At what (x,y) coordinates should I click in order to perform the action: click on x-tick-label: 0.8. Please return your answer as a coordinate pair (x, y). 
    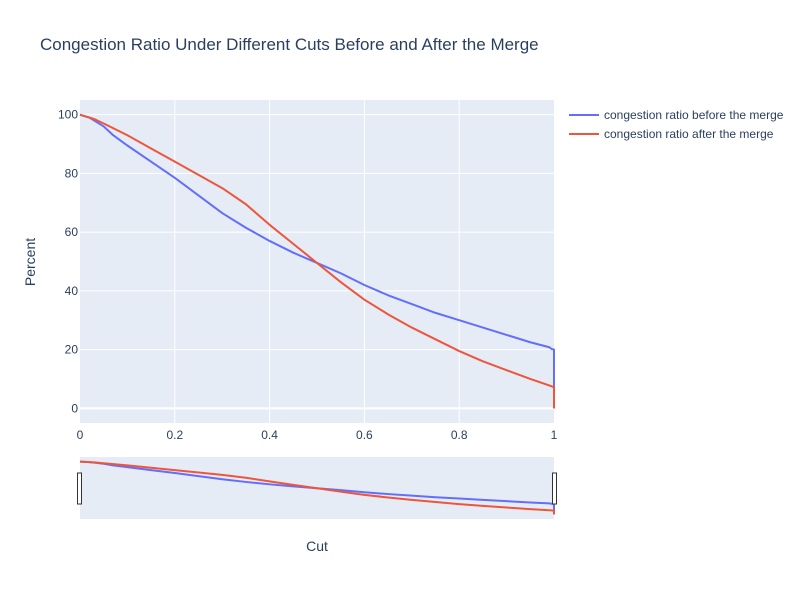
    Looking at the image, I should click on (459, 435).